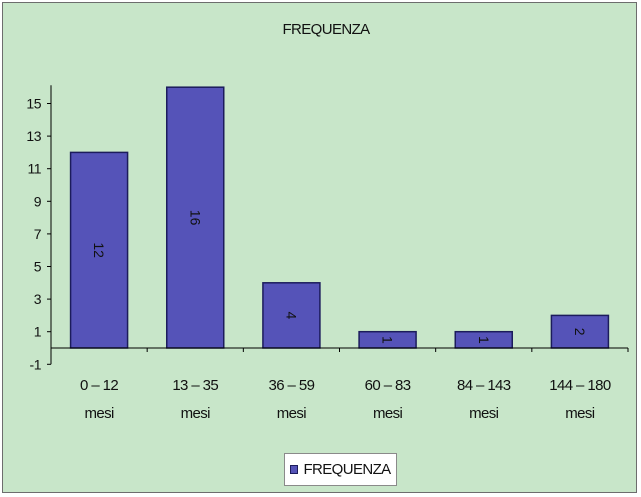  I want to click on x-tick-label: 0 – 12, so click(99, 385).